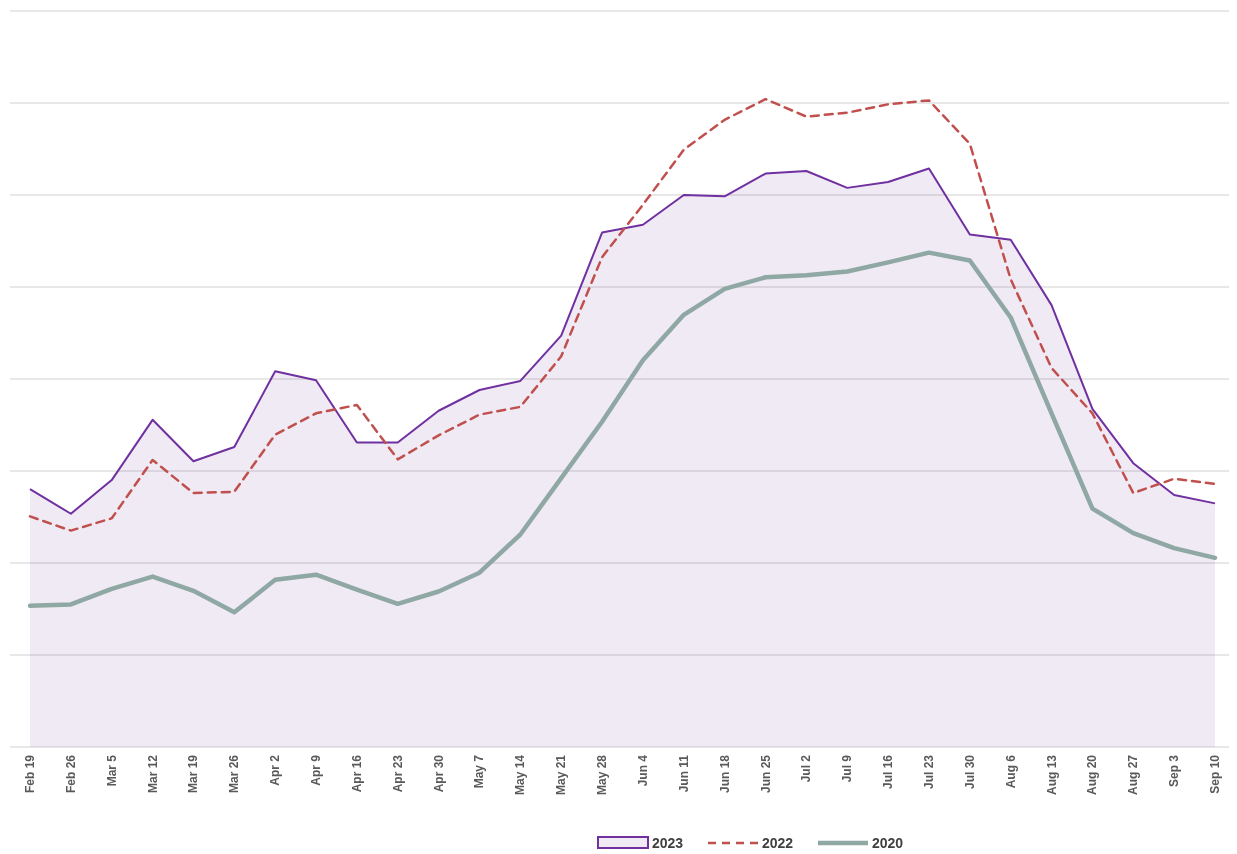 This screenshot has height=854, width=1237. What do you see at coordinates (479, 771) in the screenshot?
I see `x-tick-label: May 7` at bounding box center [479, 771].